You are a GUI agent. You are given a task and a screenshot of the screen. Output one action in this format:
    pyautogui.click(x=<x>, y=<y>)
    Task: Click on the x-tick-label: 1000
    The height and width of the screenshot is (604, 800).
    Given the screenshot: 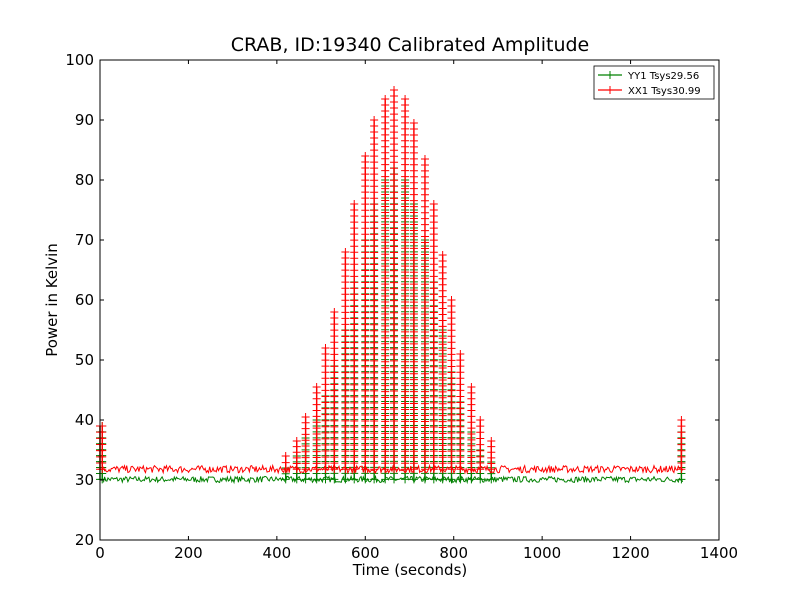 What is the action you would take?
    pyautogui.click(x=542, y=553)
    